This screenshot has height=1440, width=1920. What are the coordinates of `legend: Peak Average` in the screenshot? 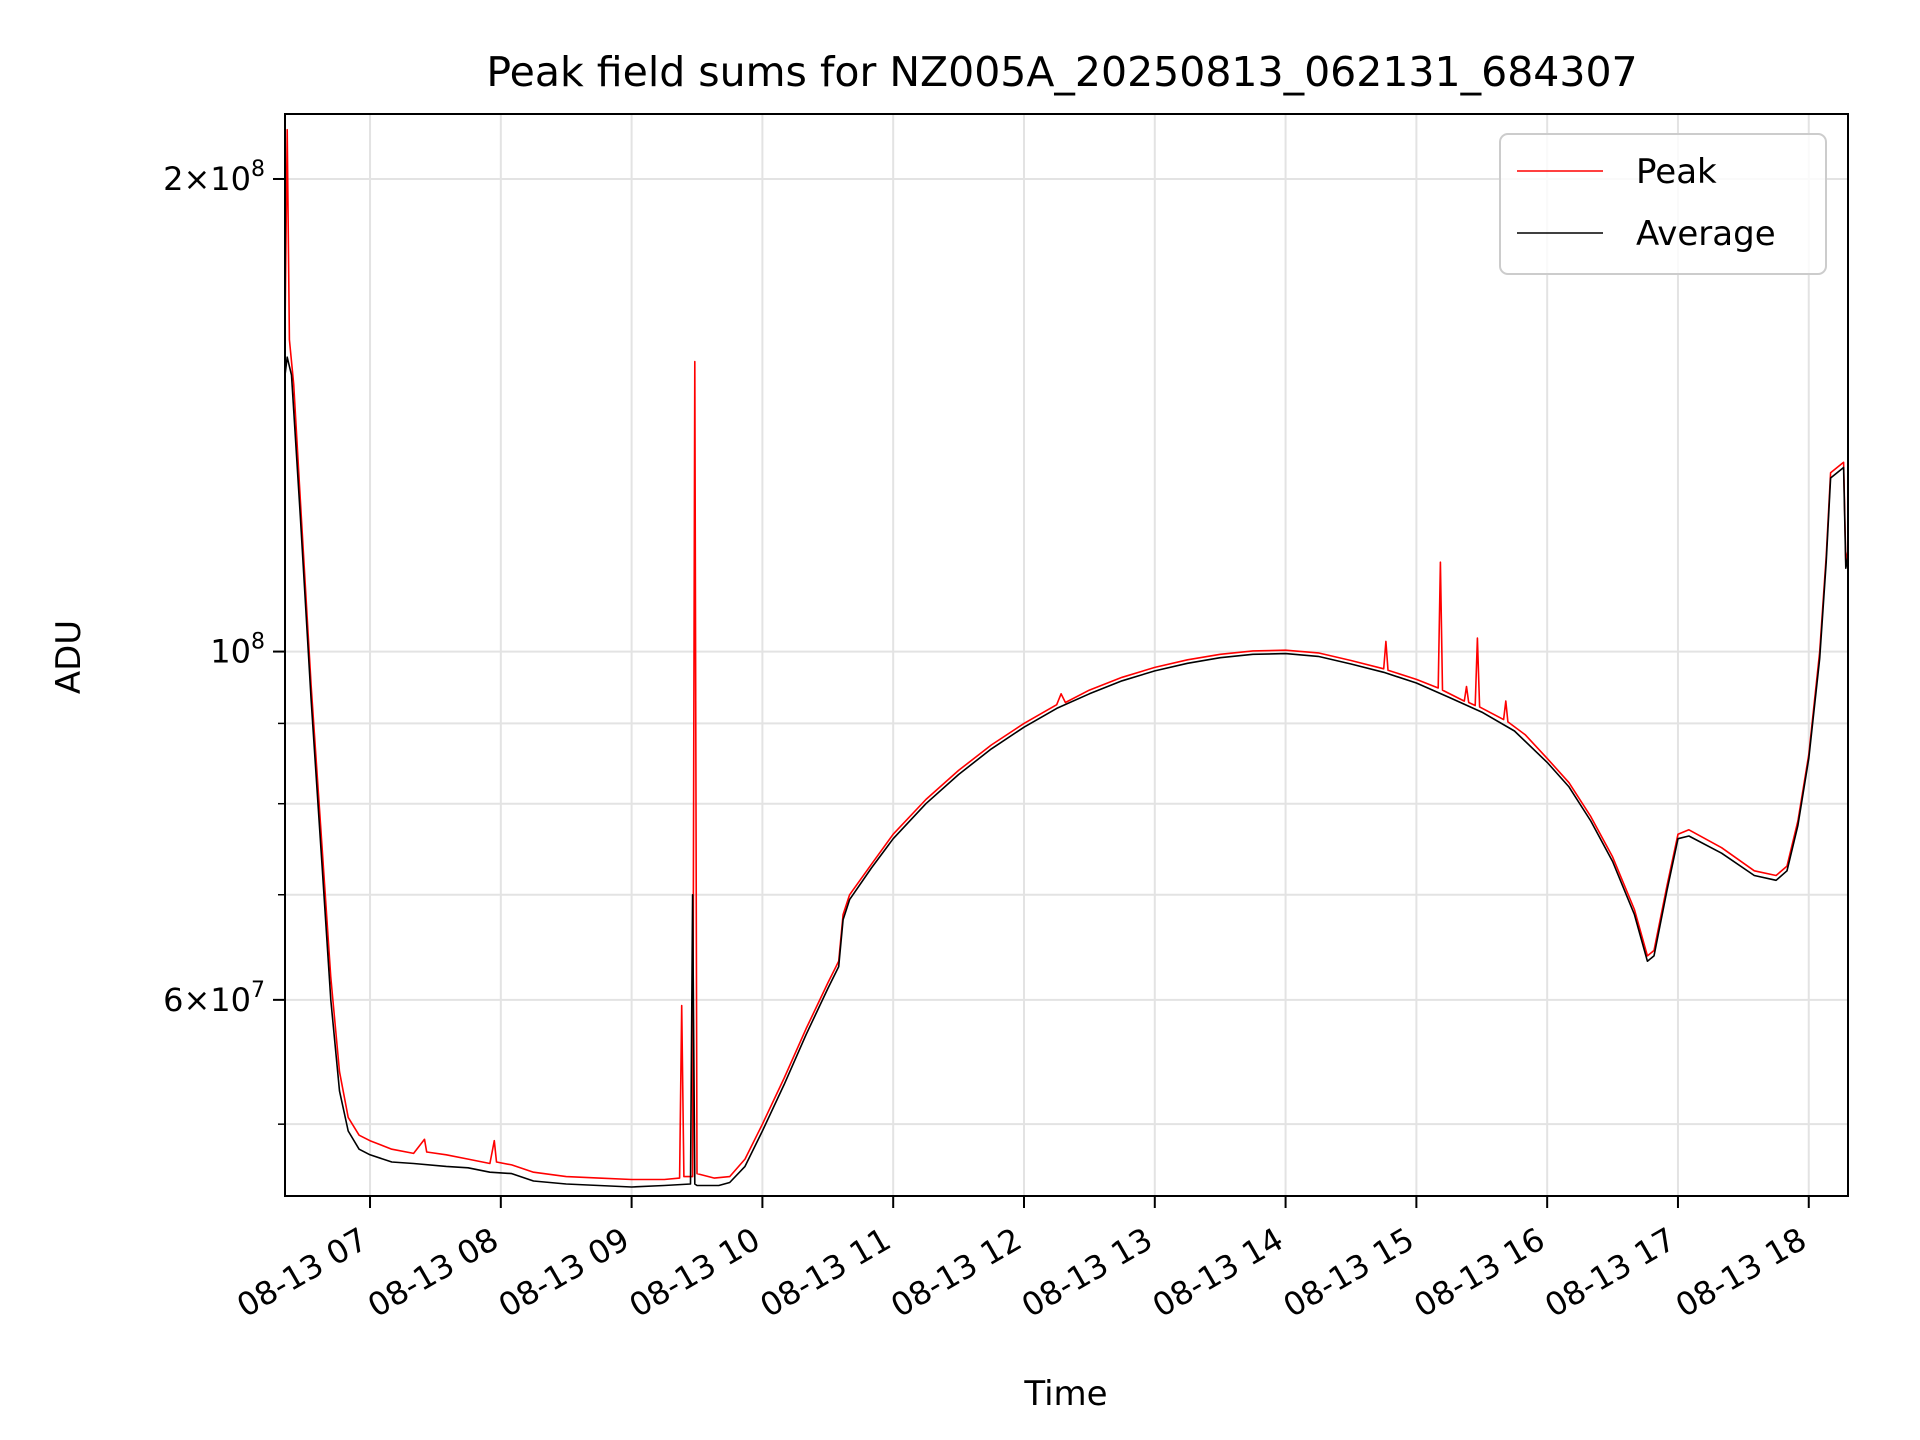 It's located at (1663, 204).